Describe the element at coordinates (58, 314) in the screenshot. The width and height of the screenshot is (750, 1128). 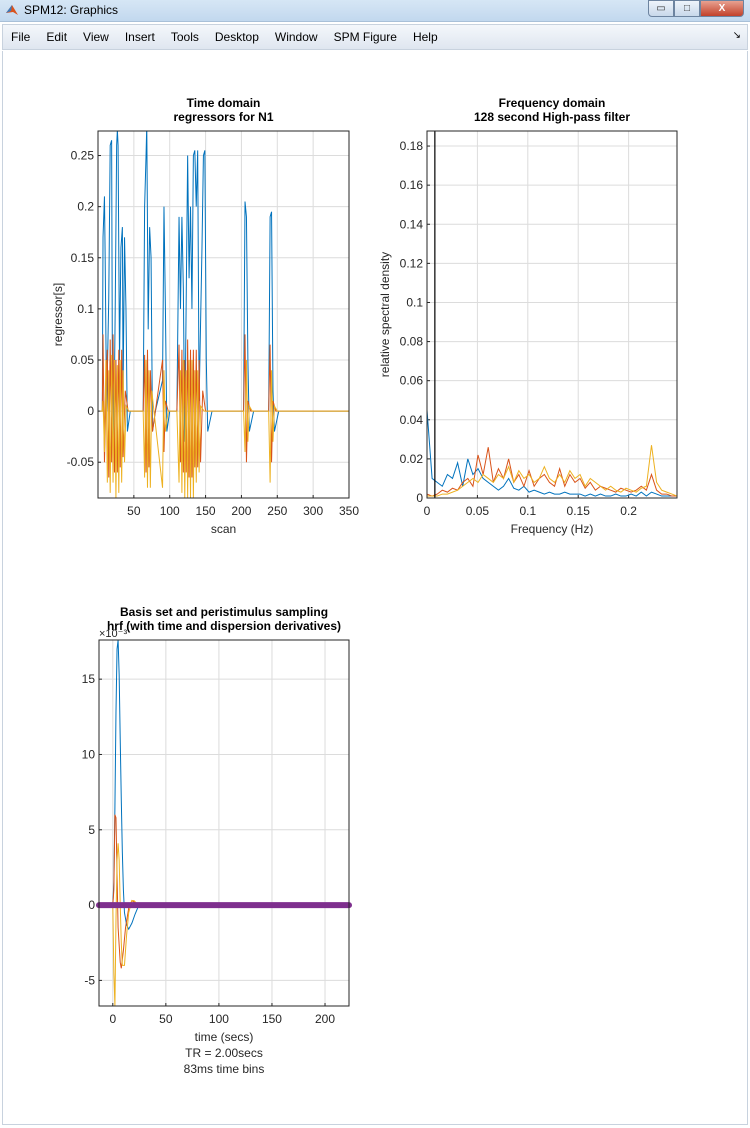
I see `y-axis-label: regressor[s]` at that location.